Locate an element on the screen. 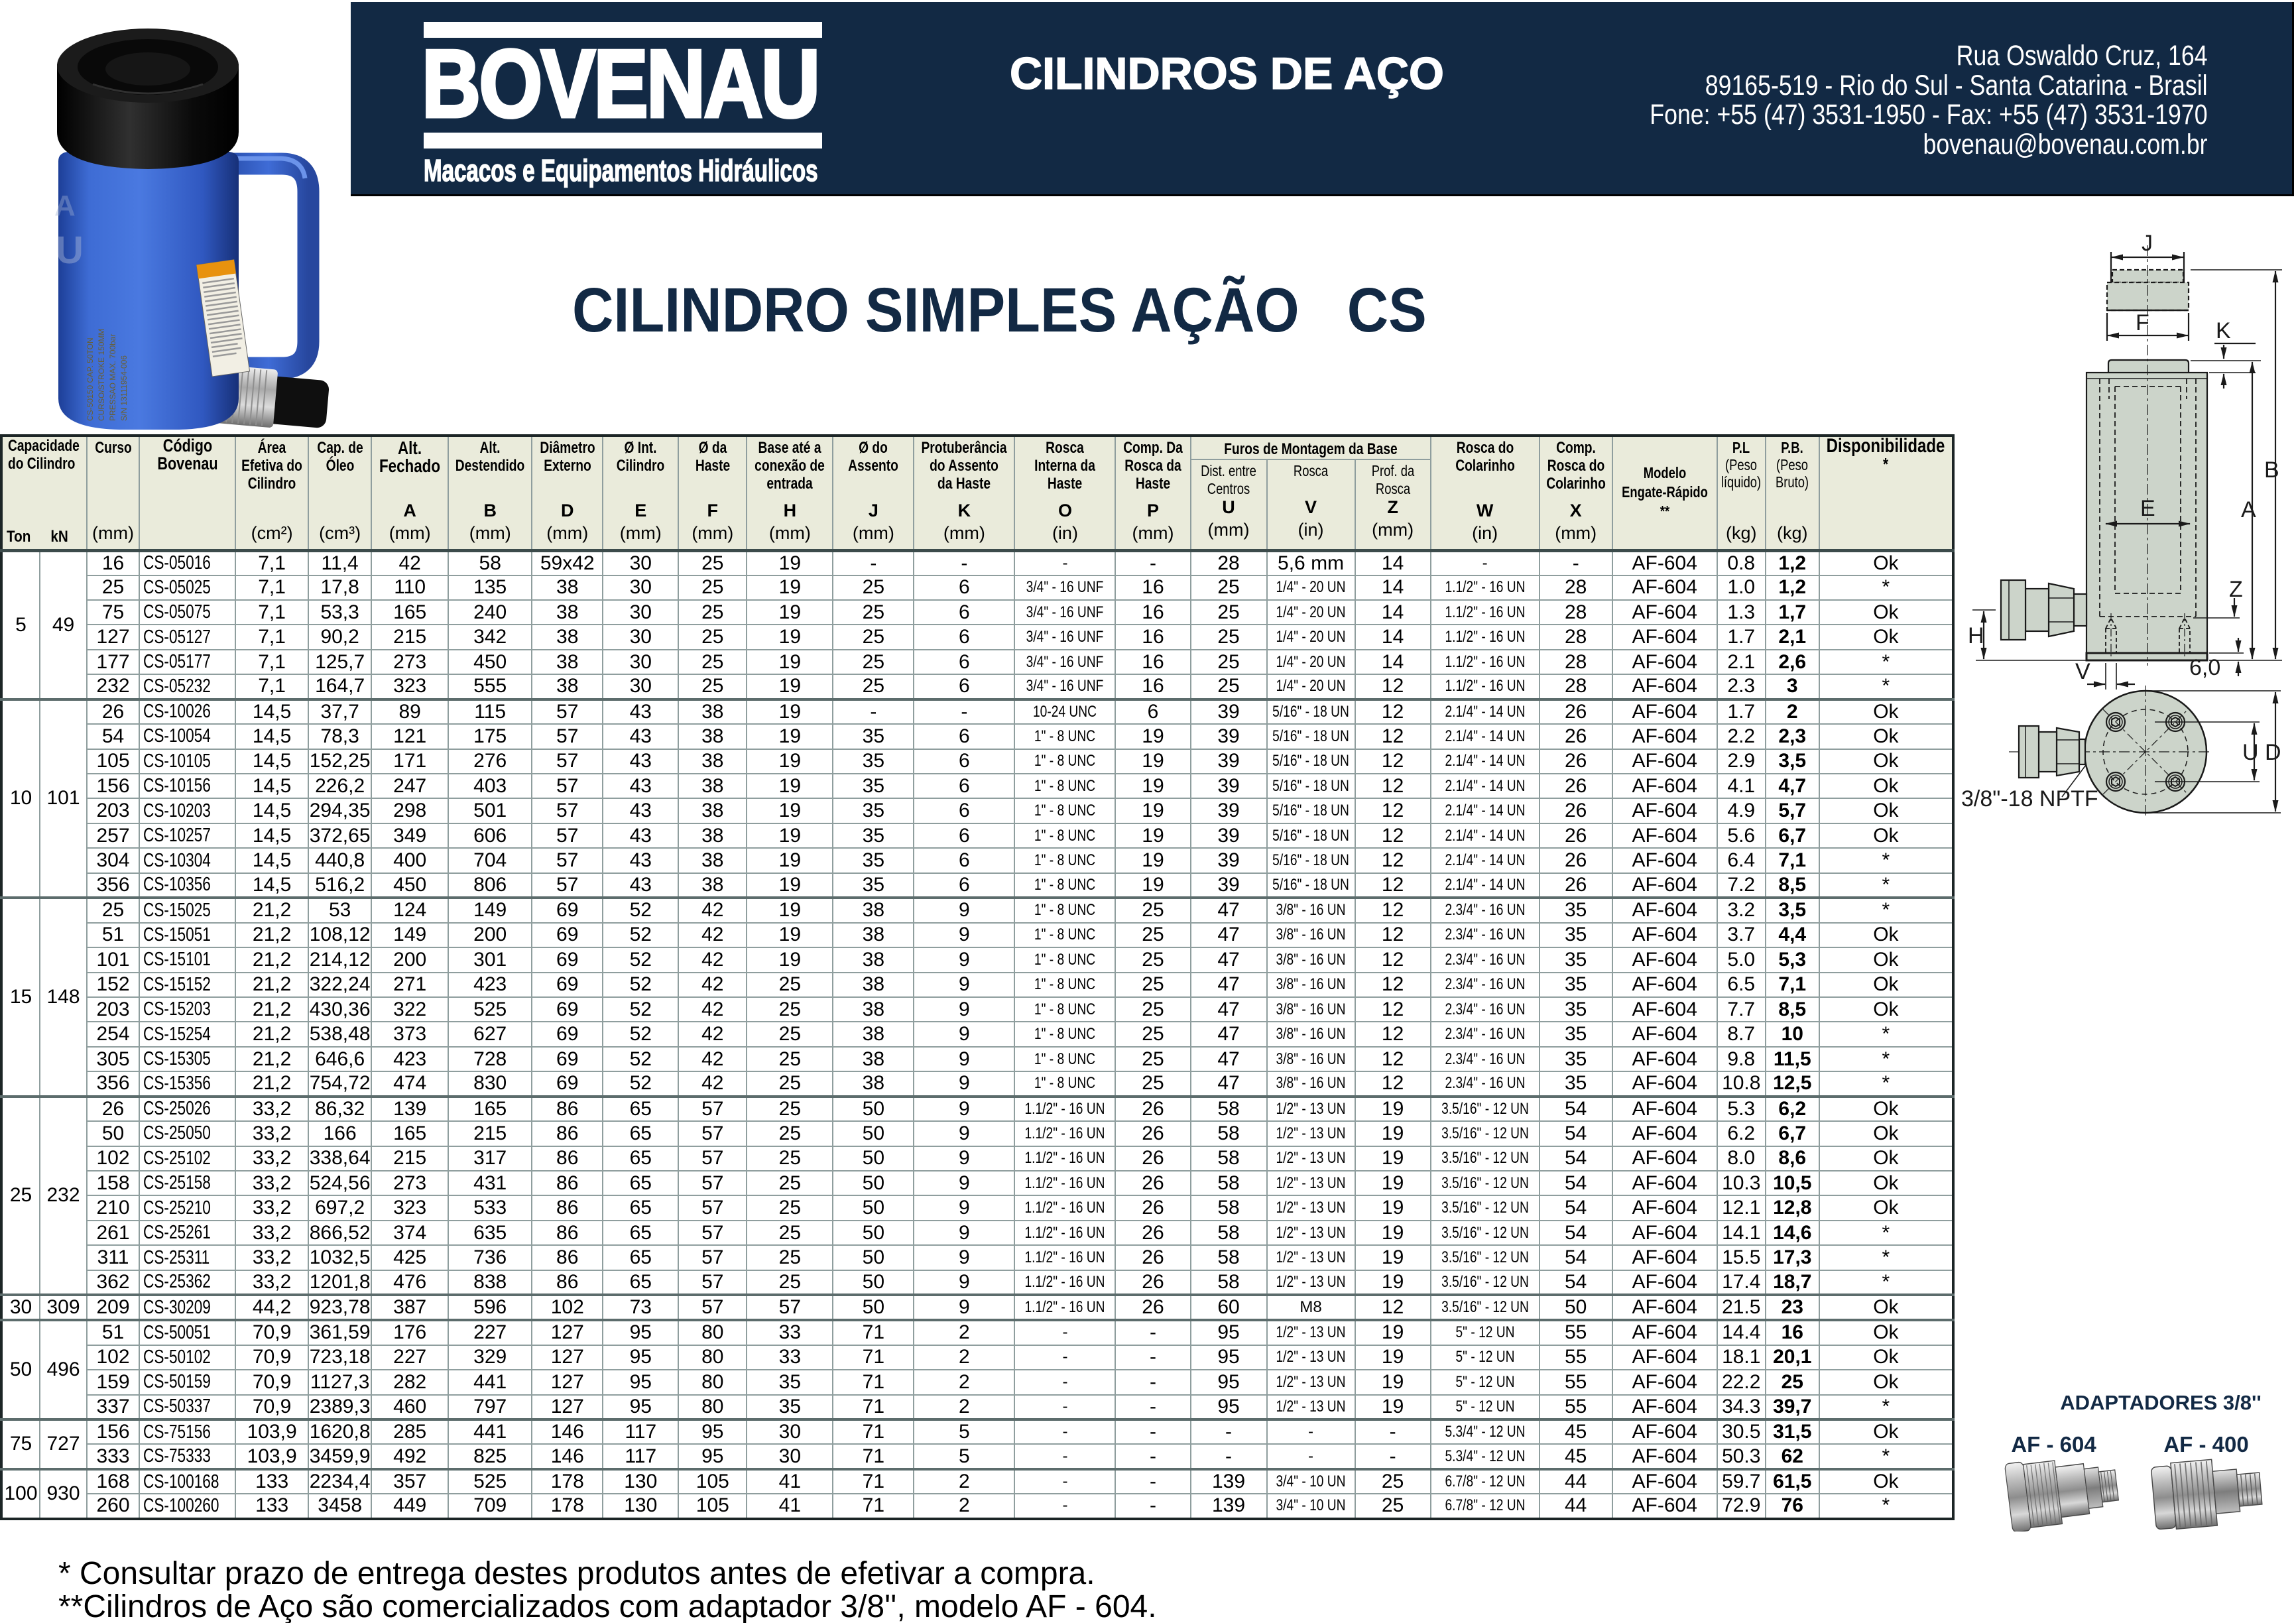 The height and width of the screenshot is (1623, 2296). svg-text: D is located at coordinates (2273, 752).